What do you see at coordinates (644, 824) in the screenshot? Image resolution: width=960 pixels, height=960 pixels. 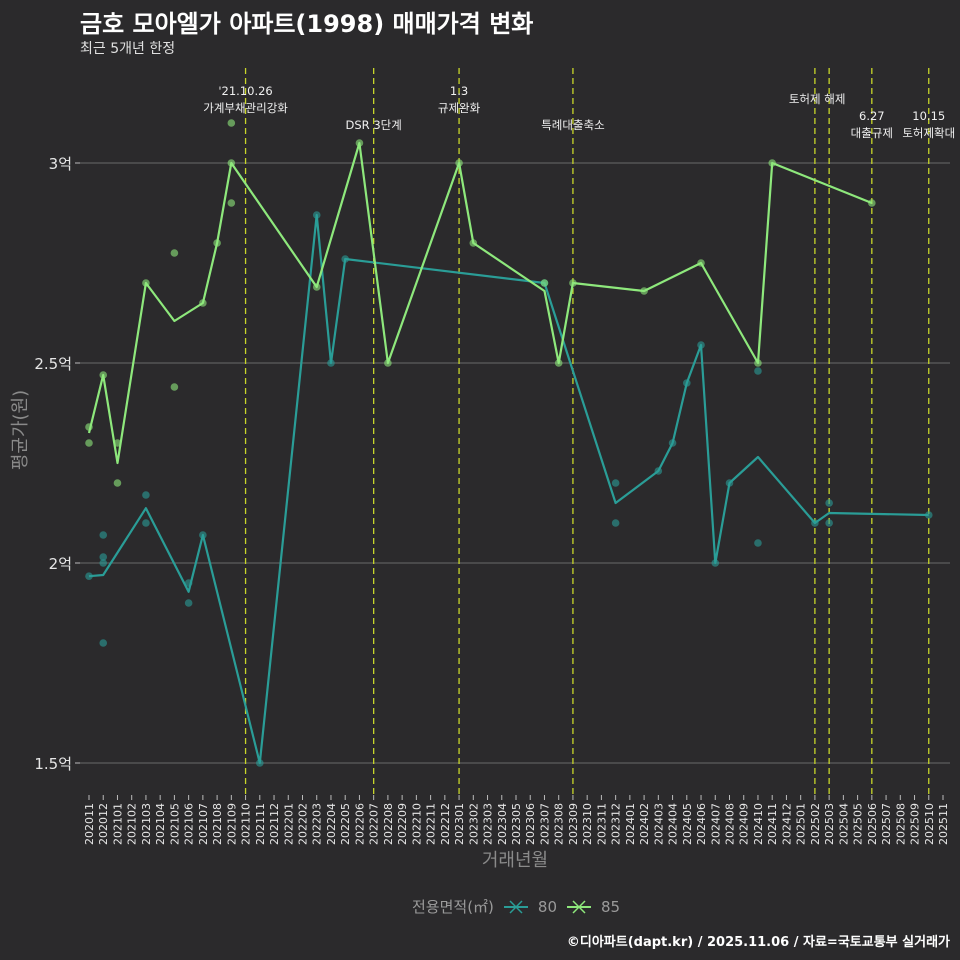 I see `x-tick-label: 202402` at bounding box center [644, 824].